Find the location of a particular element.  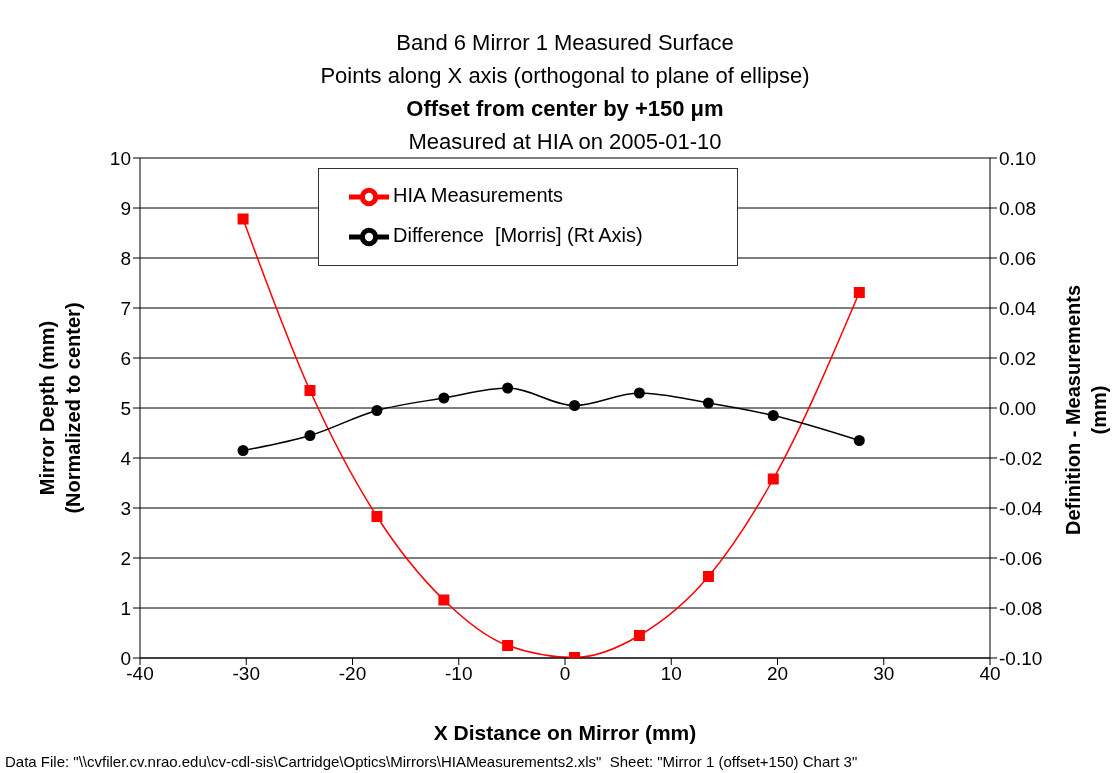

chart-subtitle: Points along X axis (orthogonal to plane of ellipse) Offset from center by +150 μm Measured at HIA on 2005-01-10 is located at coordinates (565, 109).